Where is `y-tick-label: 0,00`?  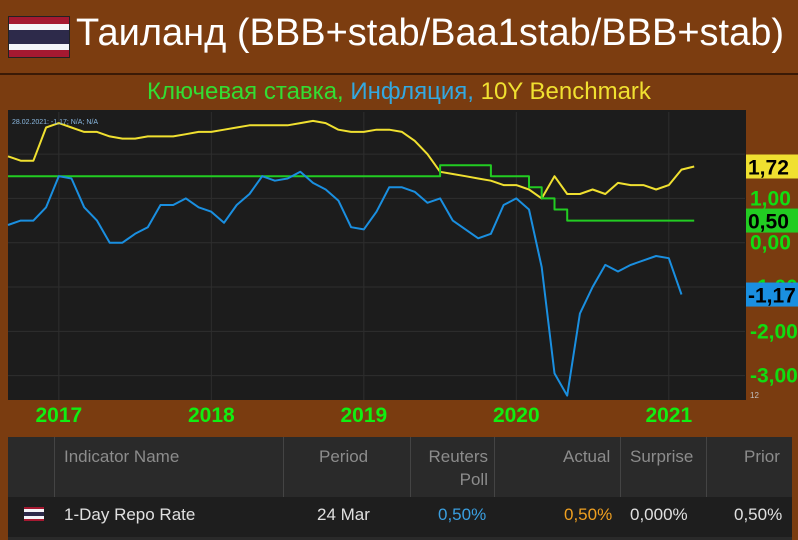 y-tick-label: 0,00 is located at coordinates (770, 243).